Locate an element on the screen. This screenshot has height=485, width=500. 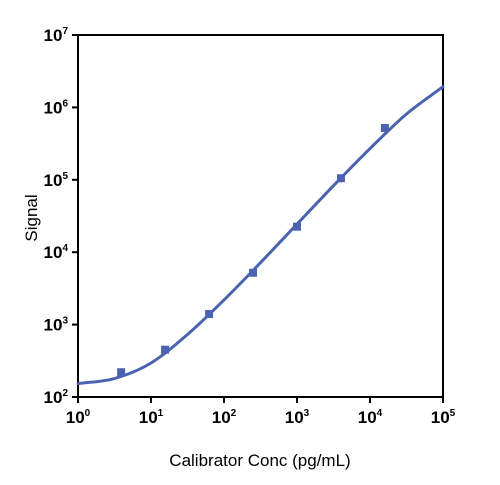
y-tick-label: 10⁵ is located at coordinates (56, 180).